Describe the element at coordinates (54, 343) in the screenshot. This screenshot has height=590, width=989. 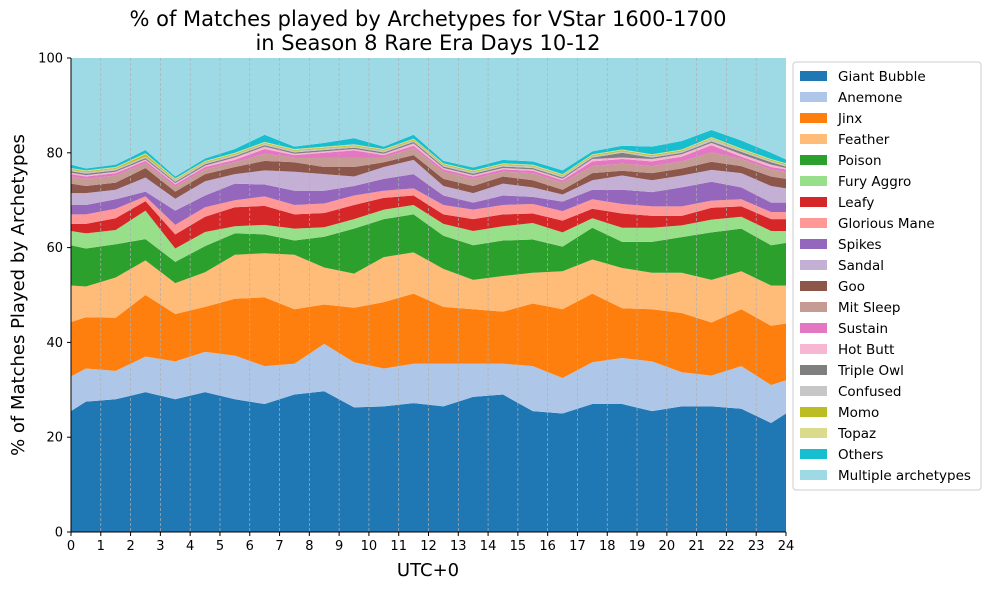
I see `y-tick-label: 40` at that location.